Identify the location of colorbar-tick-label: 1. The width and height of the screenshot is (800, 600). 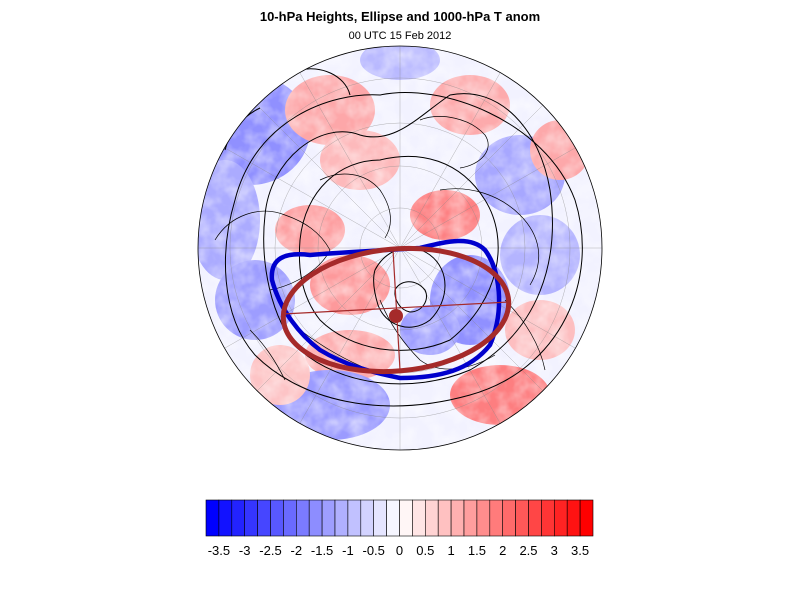
(450, 550).